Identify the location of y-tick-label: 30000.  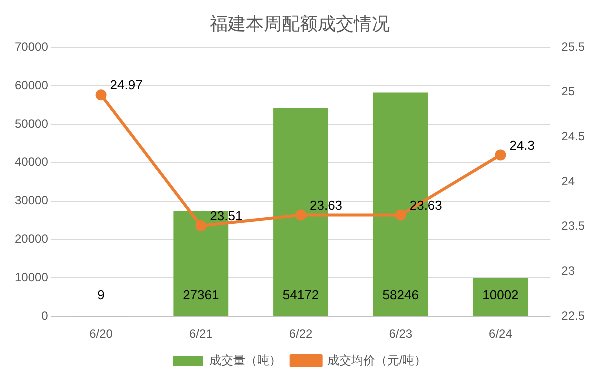
(31, 201).